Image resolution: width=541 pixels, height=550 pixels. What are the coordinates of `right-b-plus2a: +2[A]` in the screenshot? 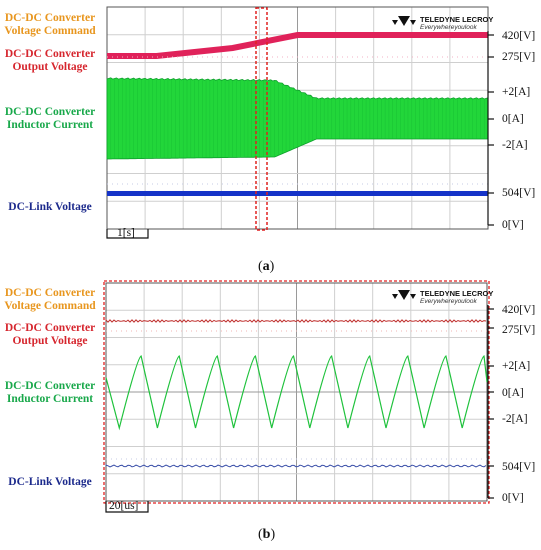 It's located at (516, 366).